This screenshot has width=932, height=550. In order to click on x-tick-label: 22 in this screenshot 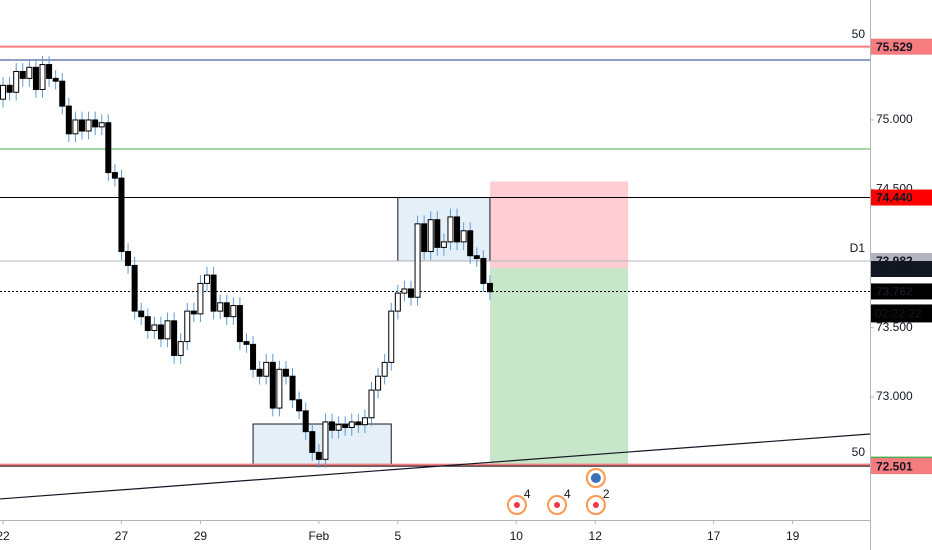, I will do `click(5, 536)`.